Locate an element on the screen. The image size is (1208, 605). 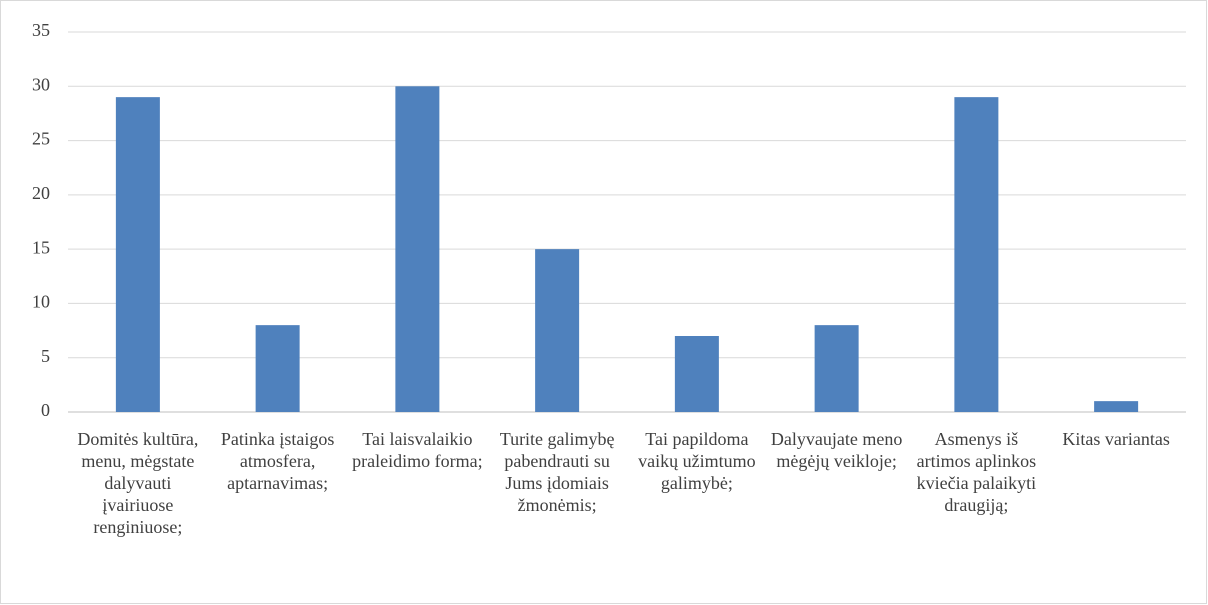
x-tick-label: Dalyvaujate meno mėgėjų veikloje; is located at coordinates (836, 450).